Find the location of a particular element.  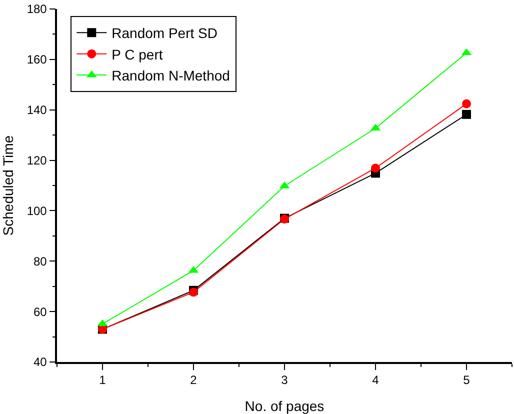

y-axis-title: Scheduled Time is located at coordinates (8, 185).